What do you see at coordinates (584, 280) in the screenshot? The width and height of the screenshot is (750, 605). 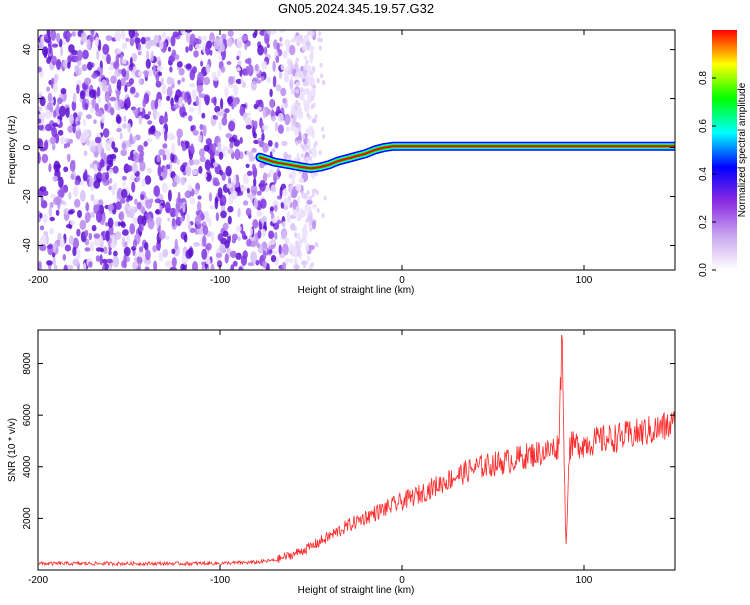 I see `spectrogram-x-tick-label: 100` at bounding box center [584, 280].